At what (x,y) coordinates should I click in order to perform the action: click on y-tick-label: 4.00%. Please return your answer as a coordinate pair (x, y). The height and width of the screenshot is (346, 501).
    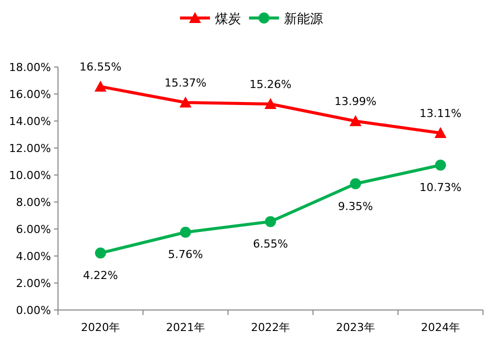
    Looking at the image, I should click on (33, 256).